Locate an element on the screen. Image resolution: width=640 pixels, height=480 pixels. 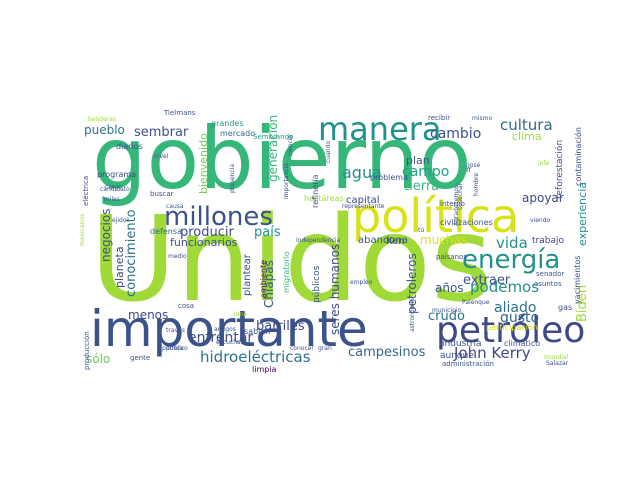
word-podemos: podemos is located at coordinates (504, 287).